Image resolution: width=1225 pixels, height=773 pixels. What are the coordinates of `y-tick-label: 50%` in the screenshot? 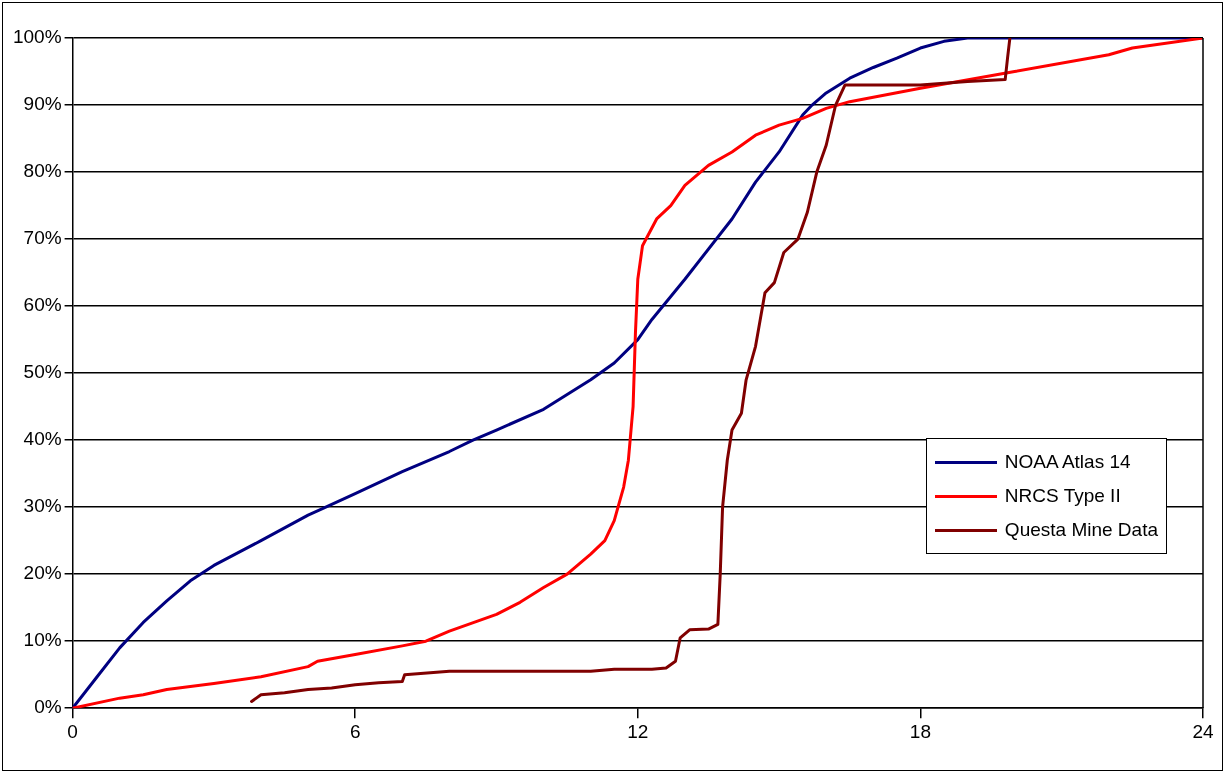 It's located at (42, 372).